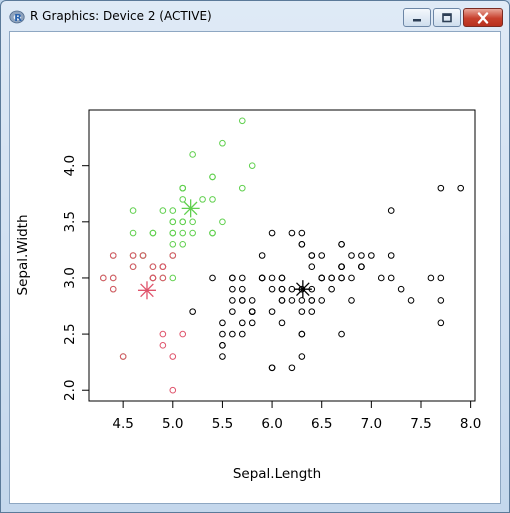 This screenshot has width=510, height=513. I want to click on x-tick-label: 6.5, so click(321, 424).